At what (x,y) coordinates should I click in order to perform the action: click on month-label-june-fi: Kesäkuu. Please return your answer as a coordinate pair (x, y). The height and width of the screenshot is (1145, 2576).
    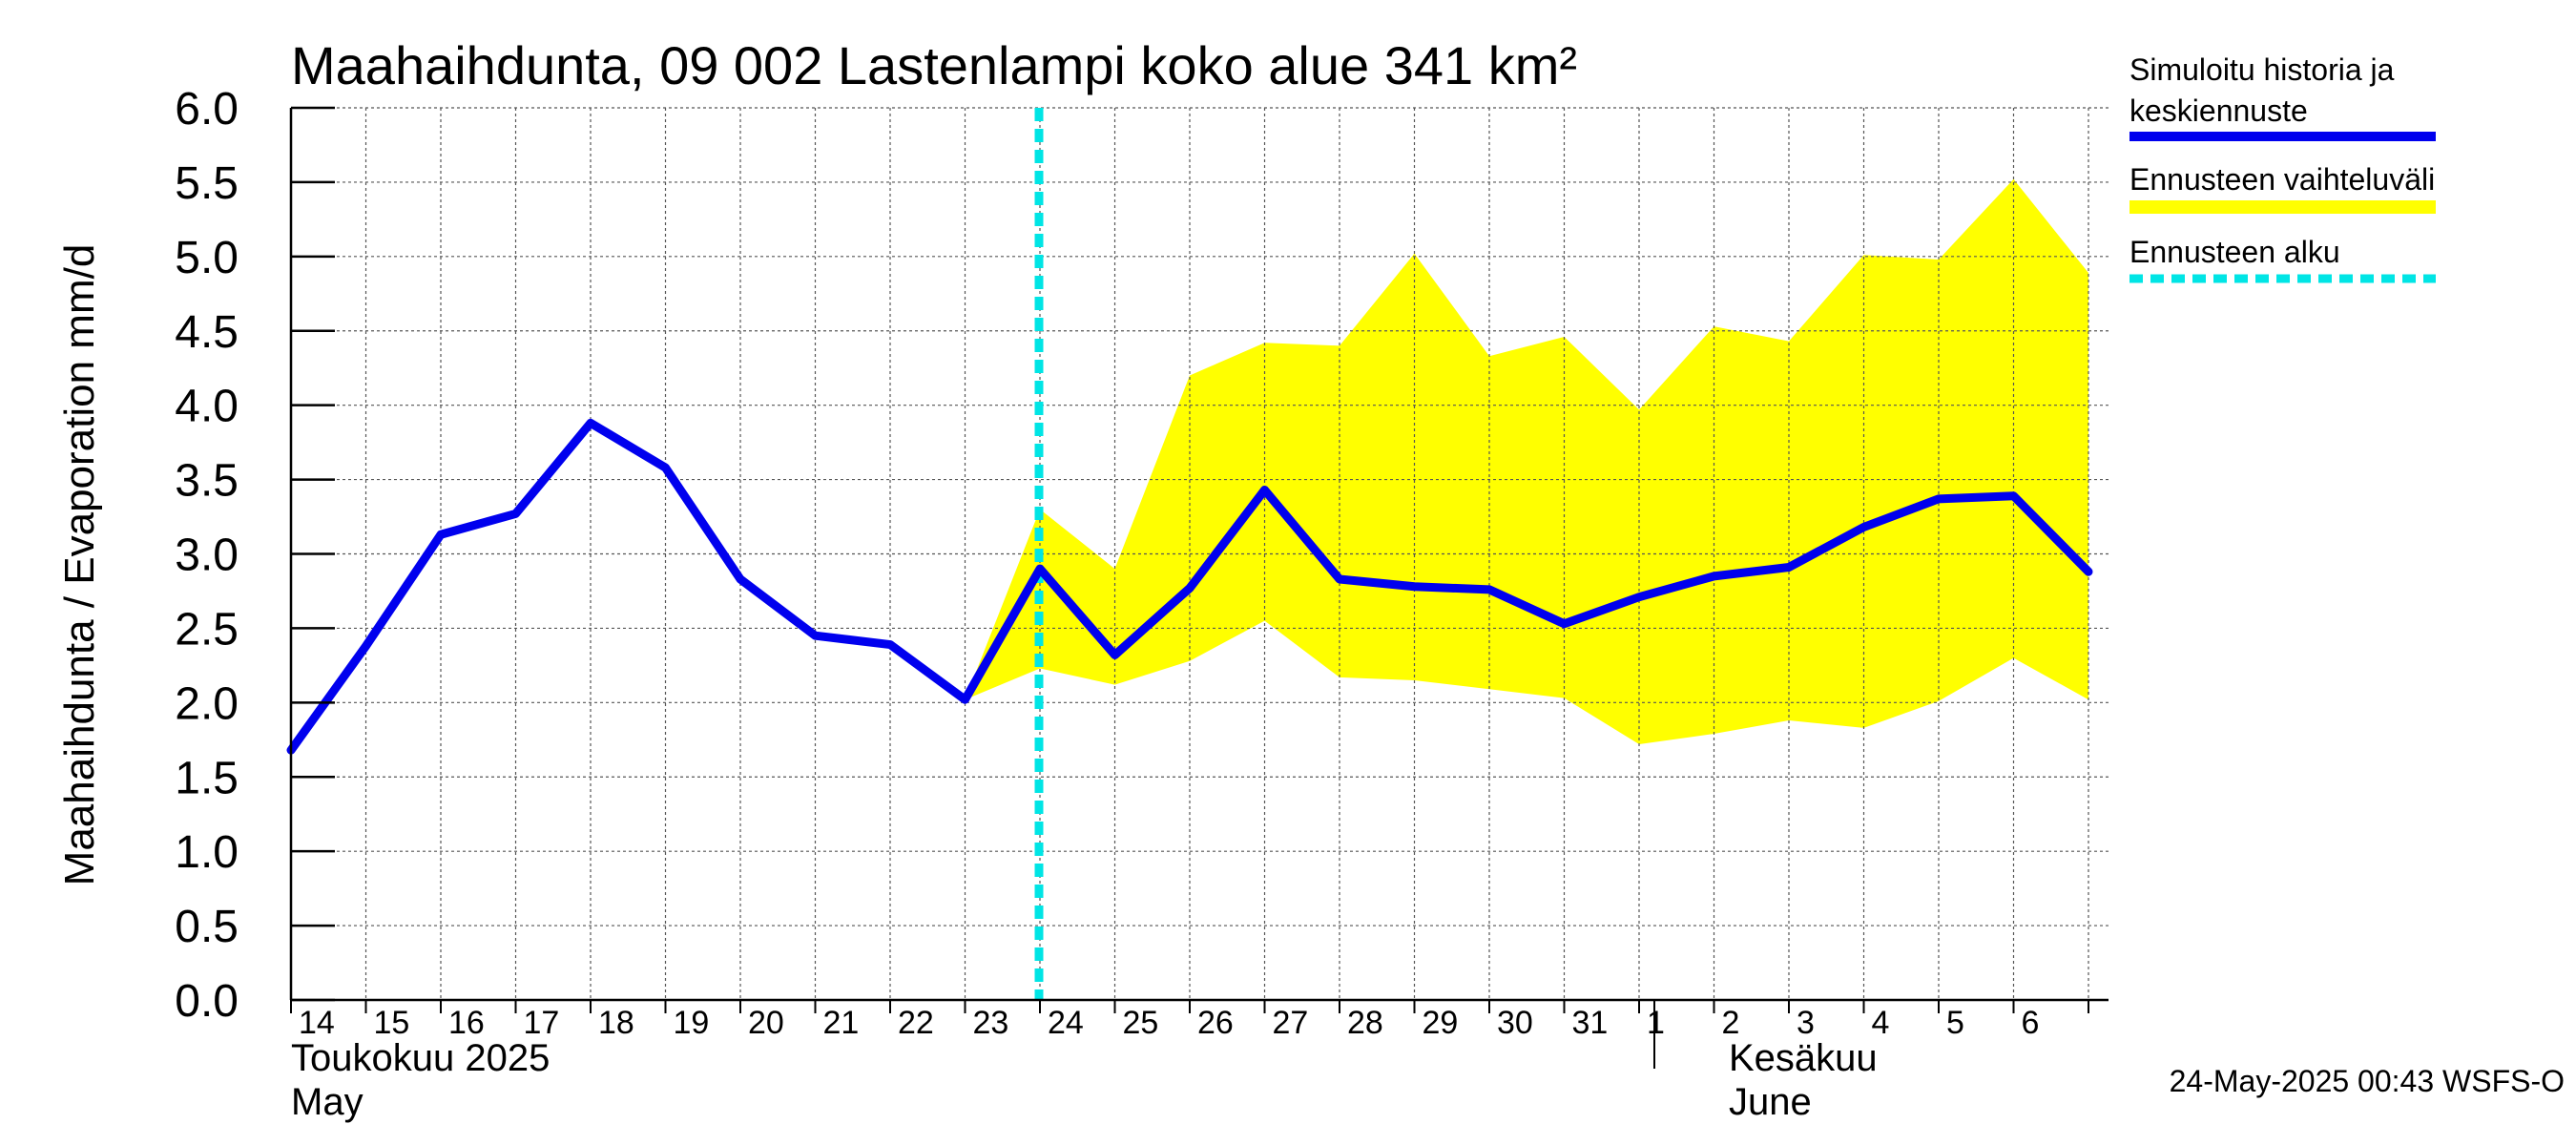
    Looking at the image, I should click on (1803, 1058).